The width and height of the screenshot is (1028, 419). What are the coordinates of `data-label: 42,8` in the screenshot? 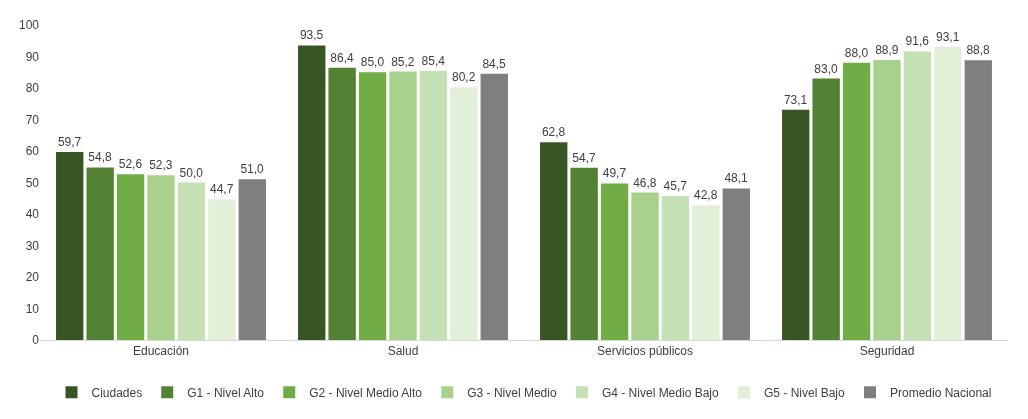 It's located at (706, 195).